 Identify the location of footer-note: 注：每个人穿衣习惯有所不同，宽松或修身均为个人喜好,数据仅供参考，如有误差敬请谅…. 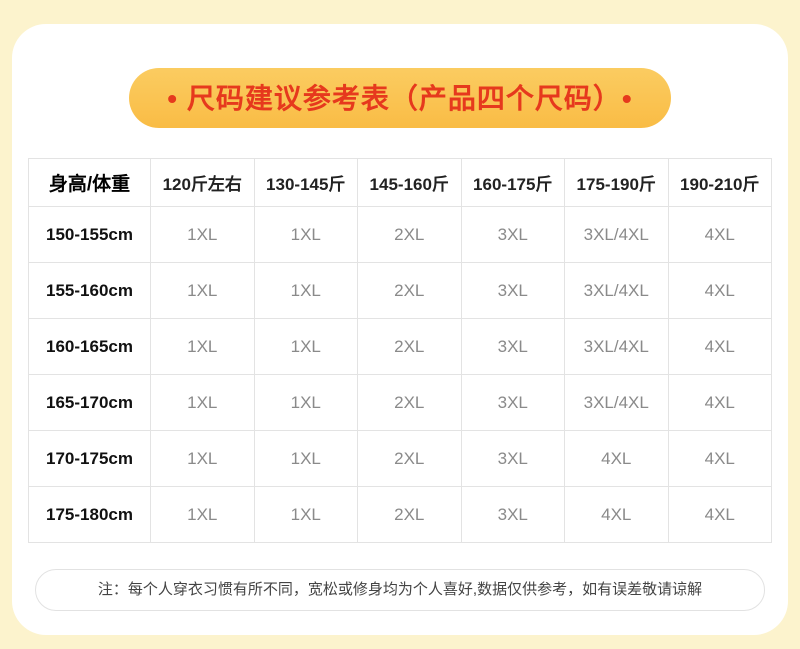
(400, 590).